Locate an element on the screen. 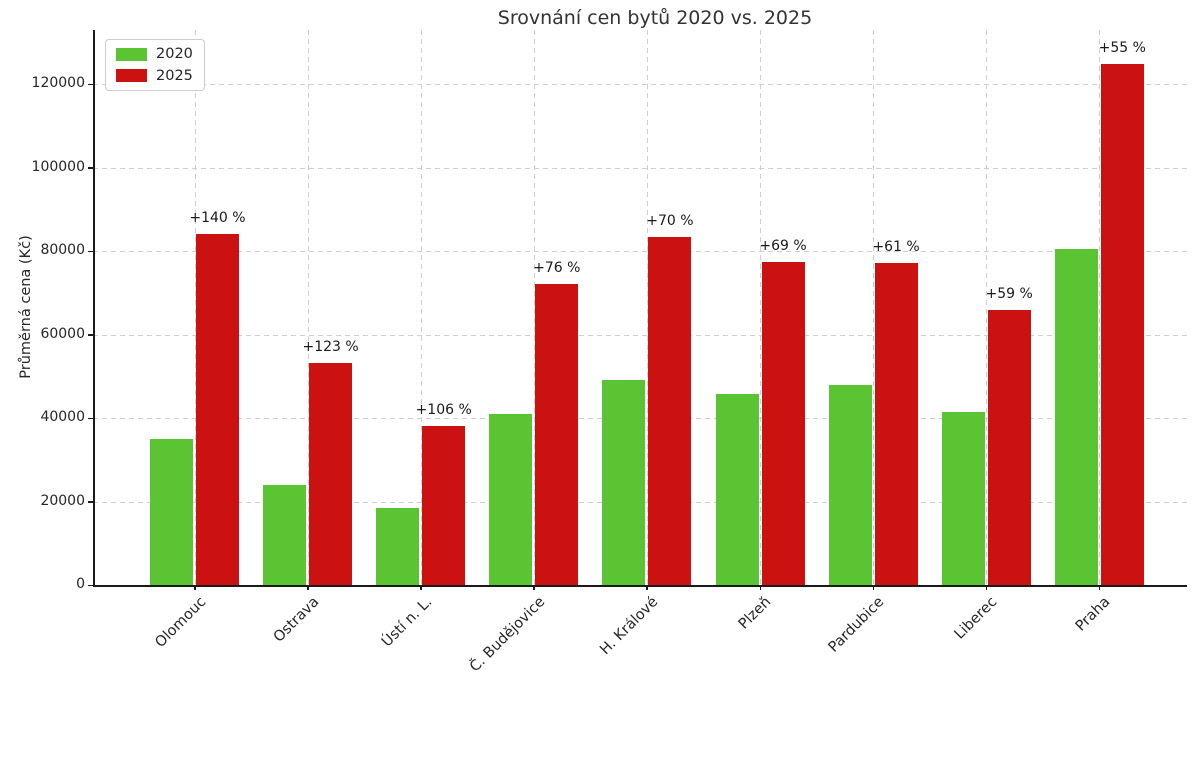 This screenshot has width=1199, height=761. y-tick-label: 20000 is located at coordinates (62, 500).